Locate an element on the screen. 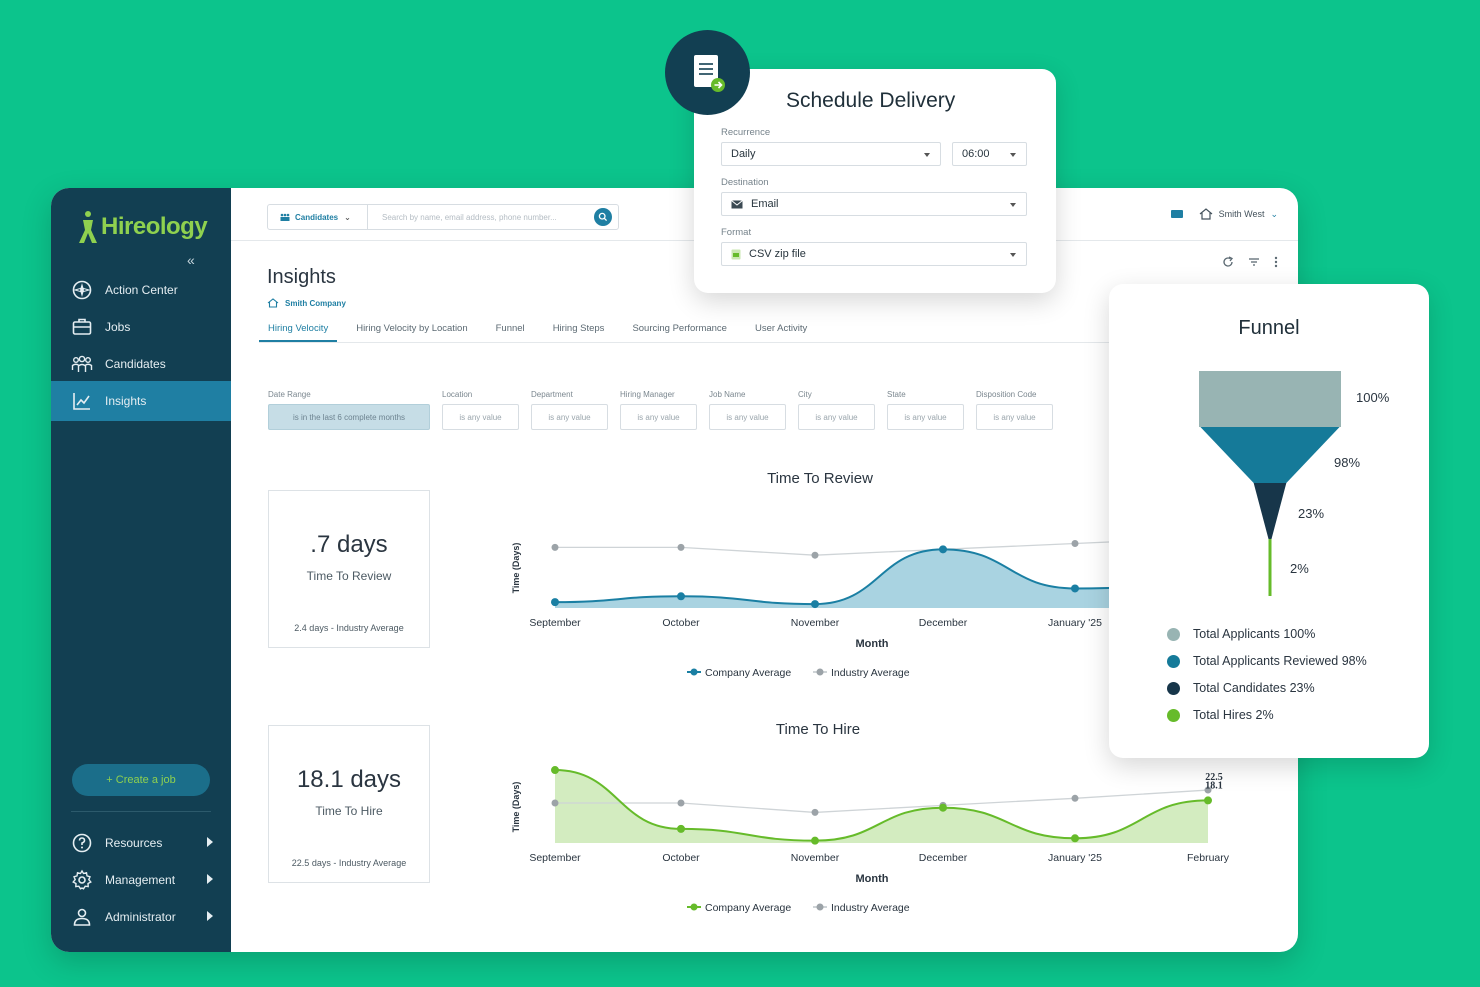 The image size is (1480, 987). tab-funnel: Funnel is located at coordinates (510, 328).